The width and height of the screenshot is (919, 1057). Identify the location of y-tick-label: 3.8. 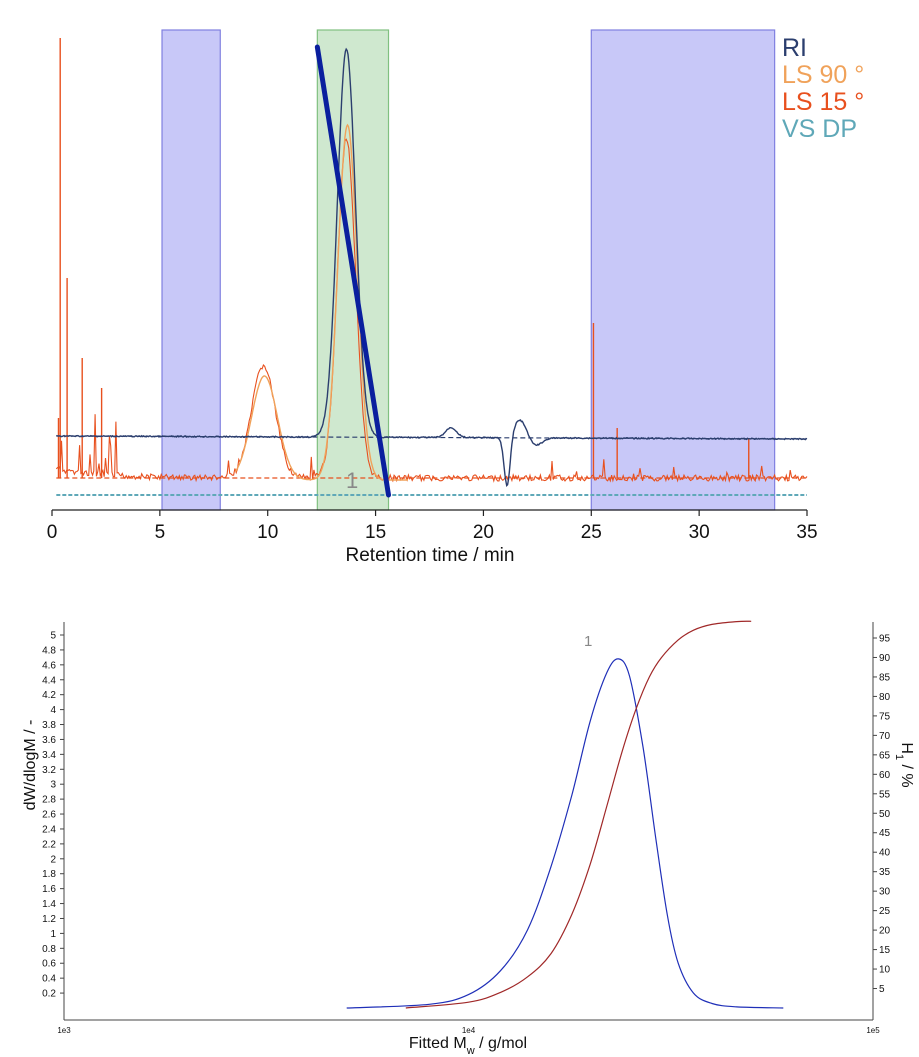
(49, 725).